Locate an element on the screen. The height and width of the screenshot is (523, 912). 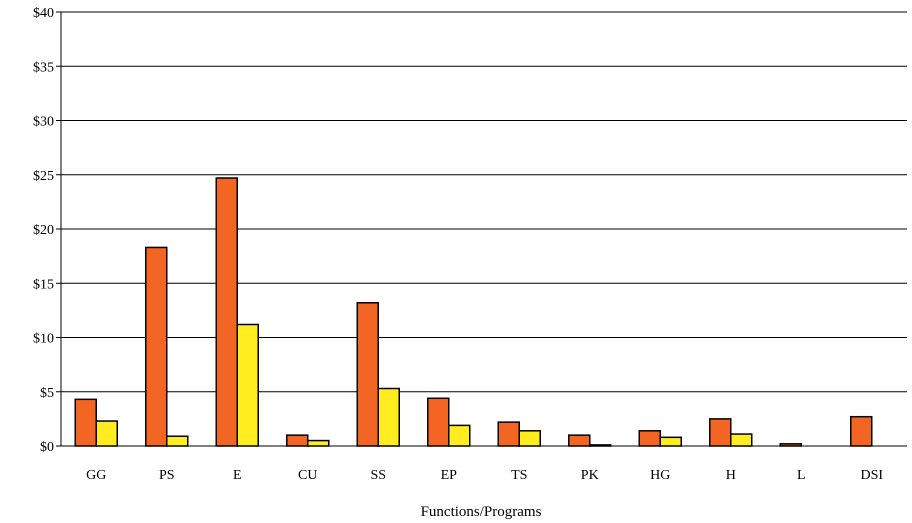
y-tick-label: $5 is located at coordinates (47, 393).